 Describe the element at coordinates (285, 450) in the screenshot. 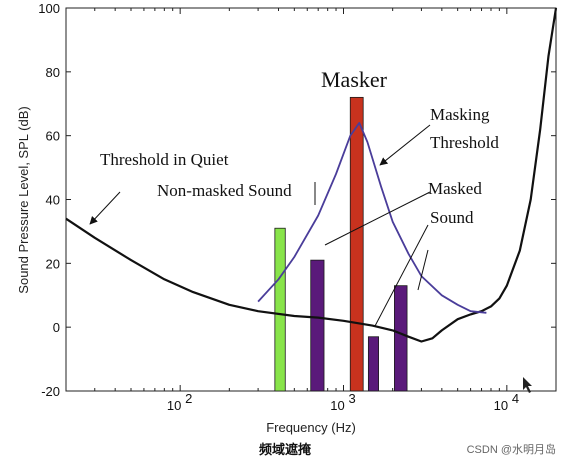

I see `figure-caption: 频域遮掩` at that location.